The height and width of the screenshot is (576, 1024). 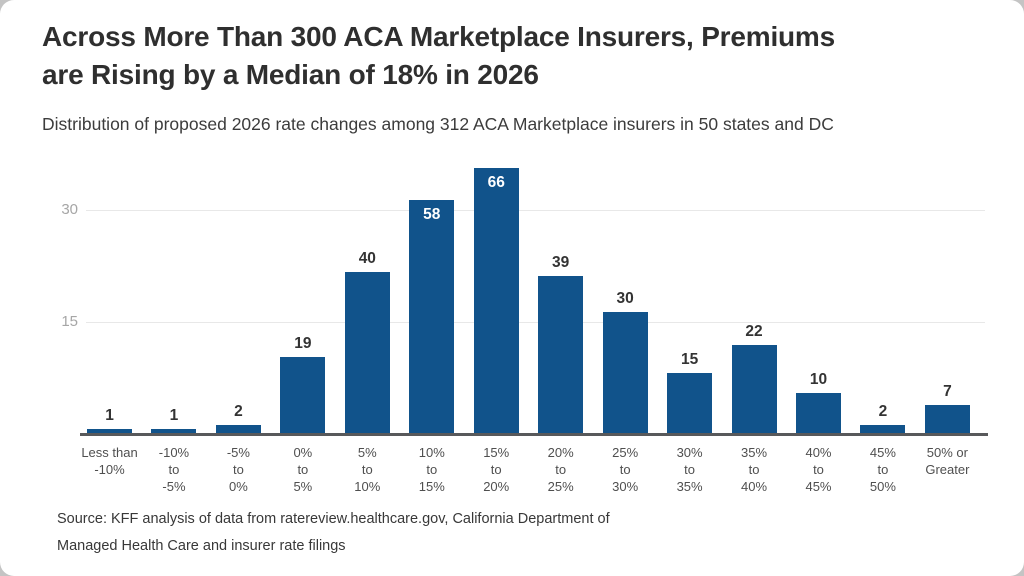 I want to click on x-axis-line, so click(x=534, y=434).